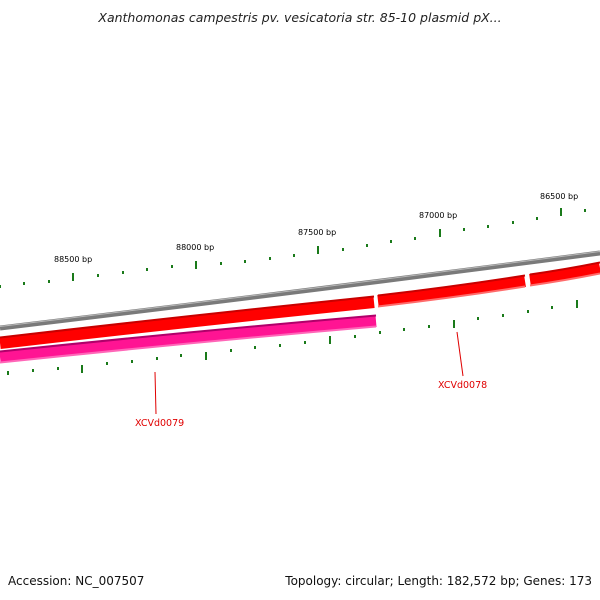  I want to click on plasmid-backbone-highlight, so click(300, 289).